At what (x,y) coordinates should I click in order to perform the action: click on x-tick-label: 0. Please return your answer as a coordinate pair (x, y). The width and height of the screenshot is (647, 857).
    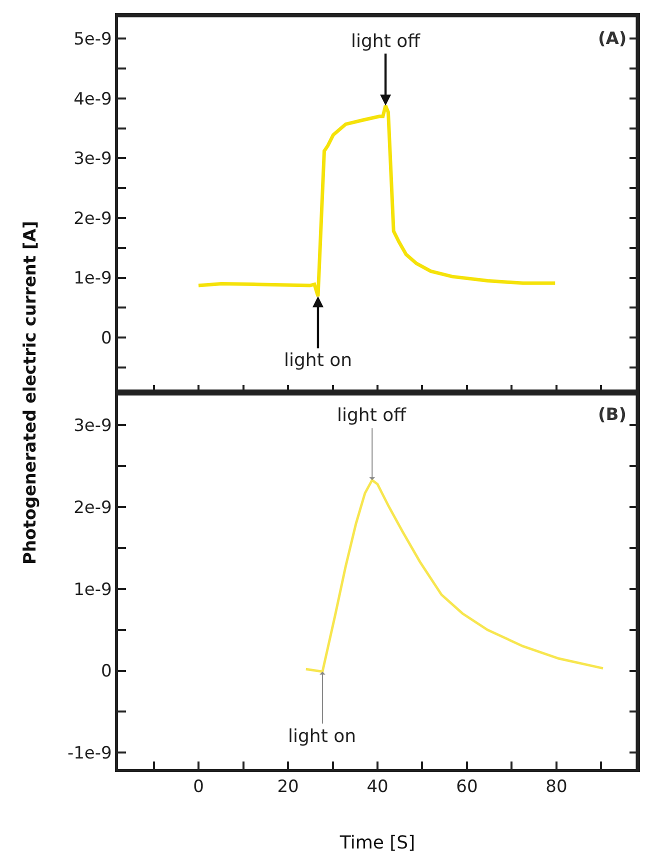
    Looking at the image, I should click on (198, 787).